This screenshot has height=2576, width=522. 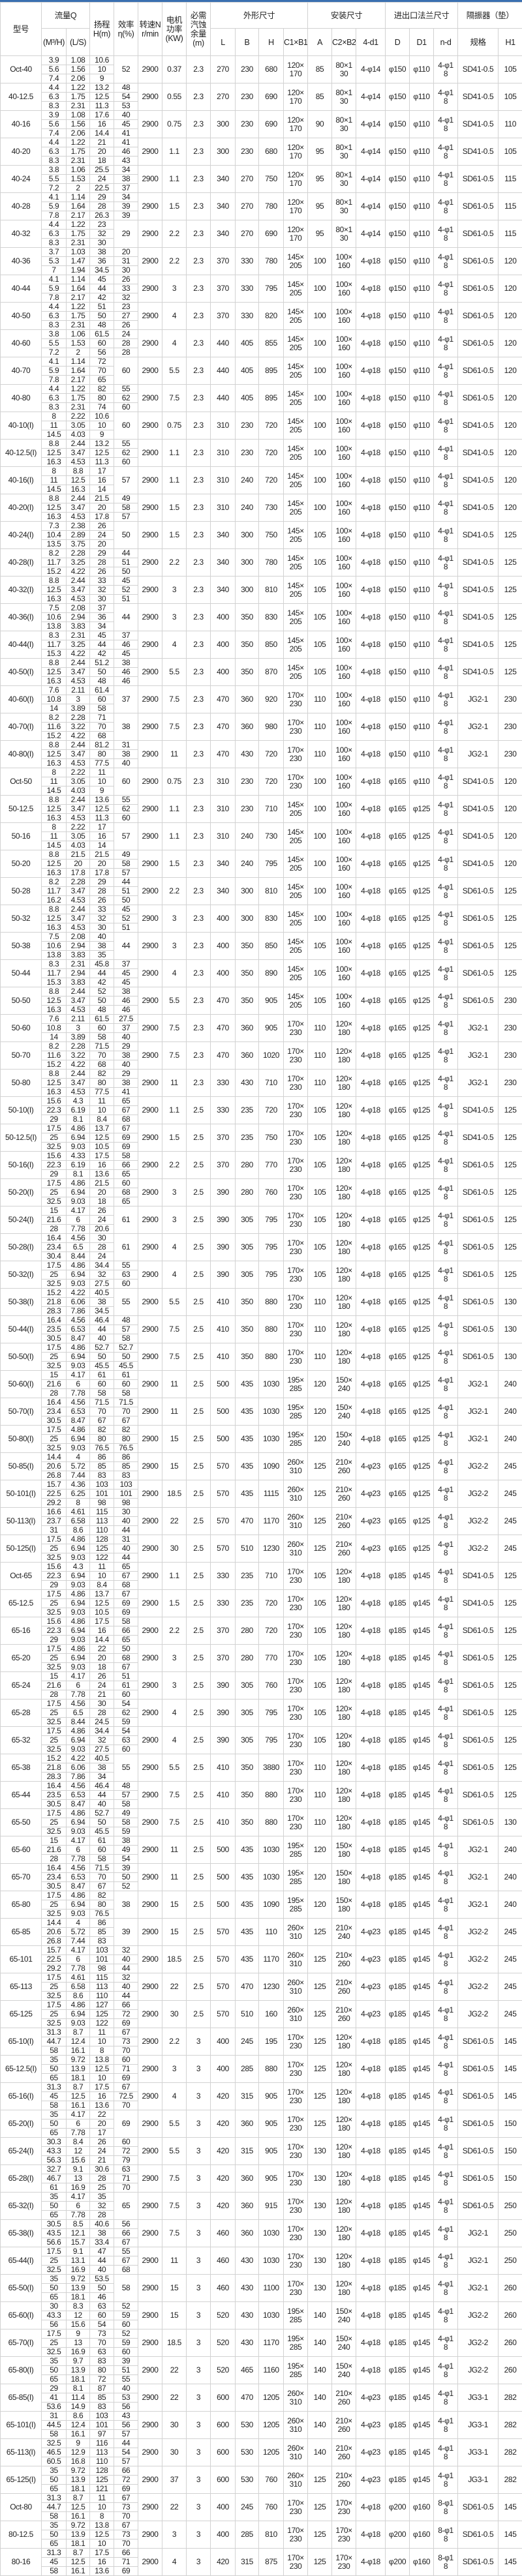 I want to click on cell-efficiency: 65, so click(x=126, y=1567).